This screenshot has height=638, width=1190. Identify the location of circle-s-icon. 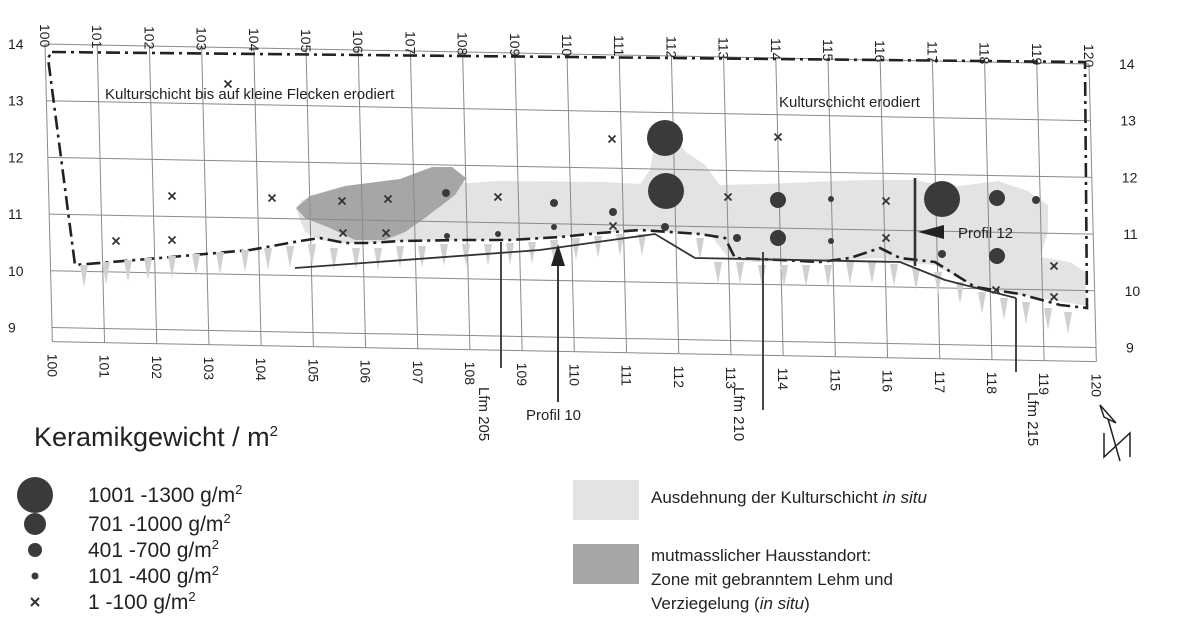
(35, 576).